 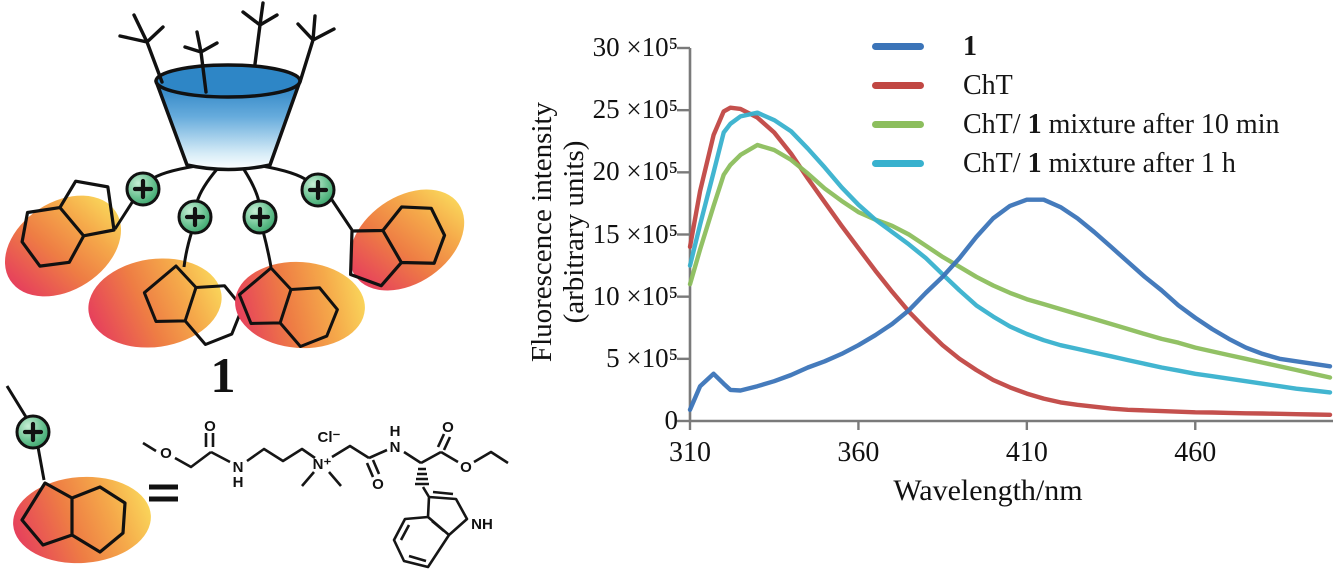 What do you see at coordinates (166, 453) in the screenshot?
I see `atom-o-ether: O` at bounding box center [166, 453].